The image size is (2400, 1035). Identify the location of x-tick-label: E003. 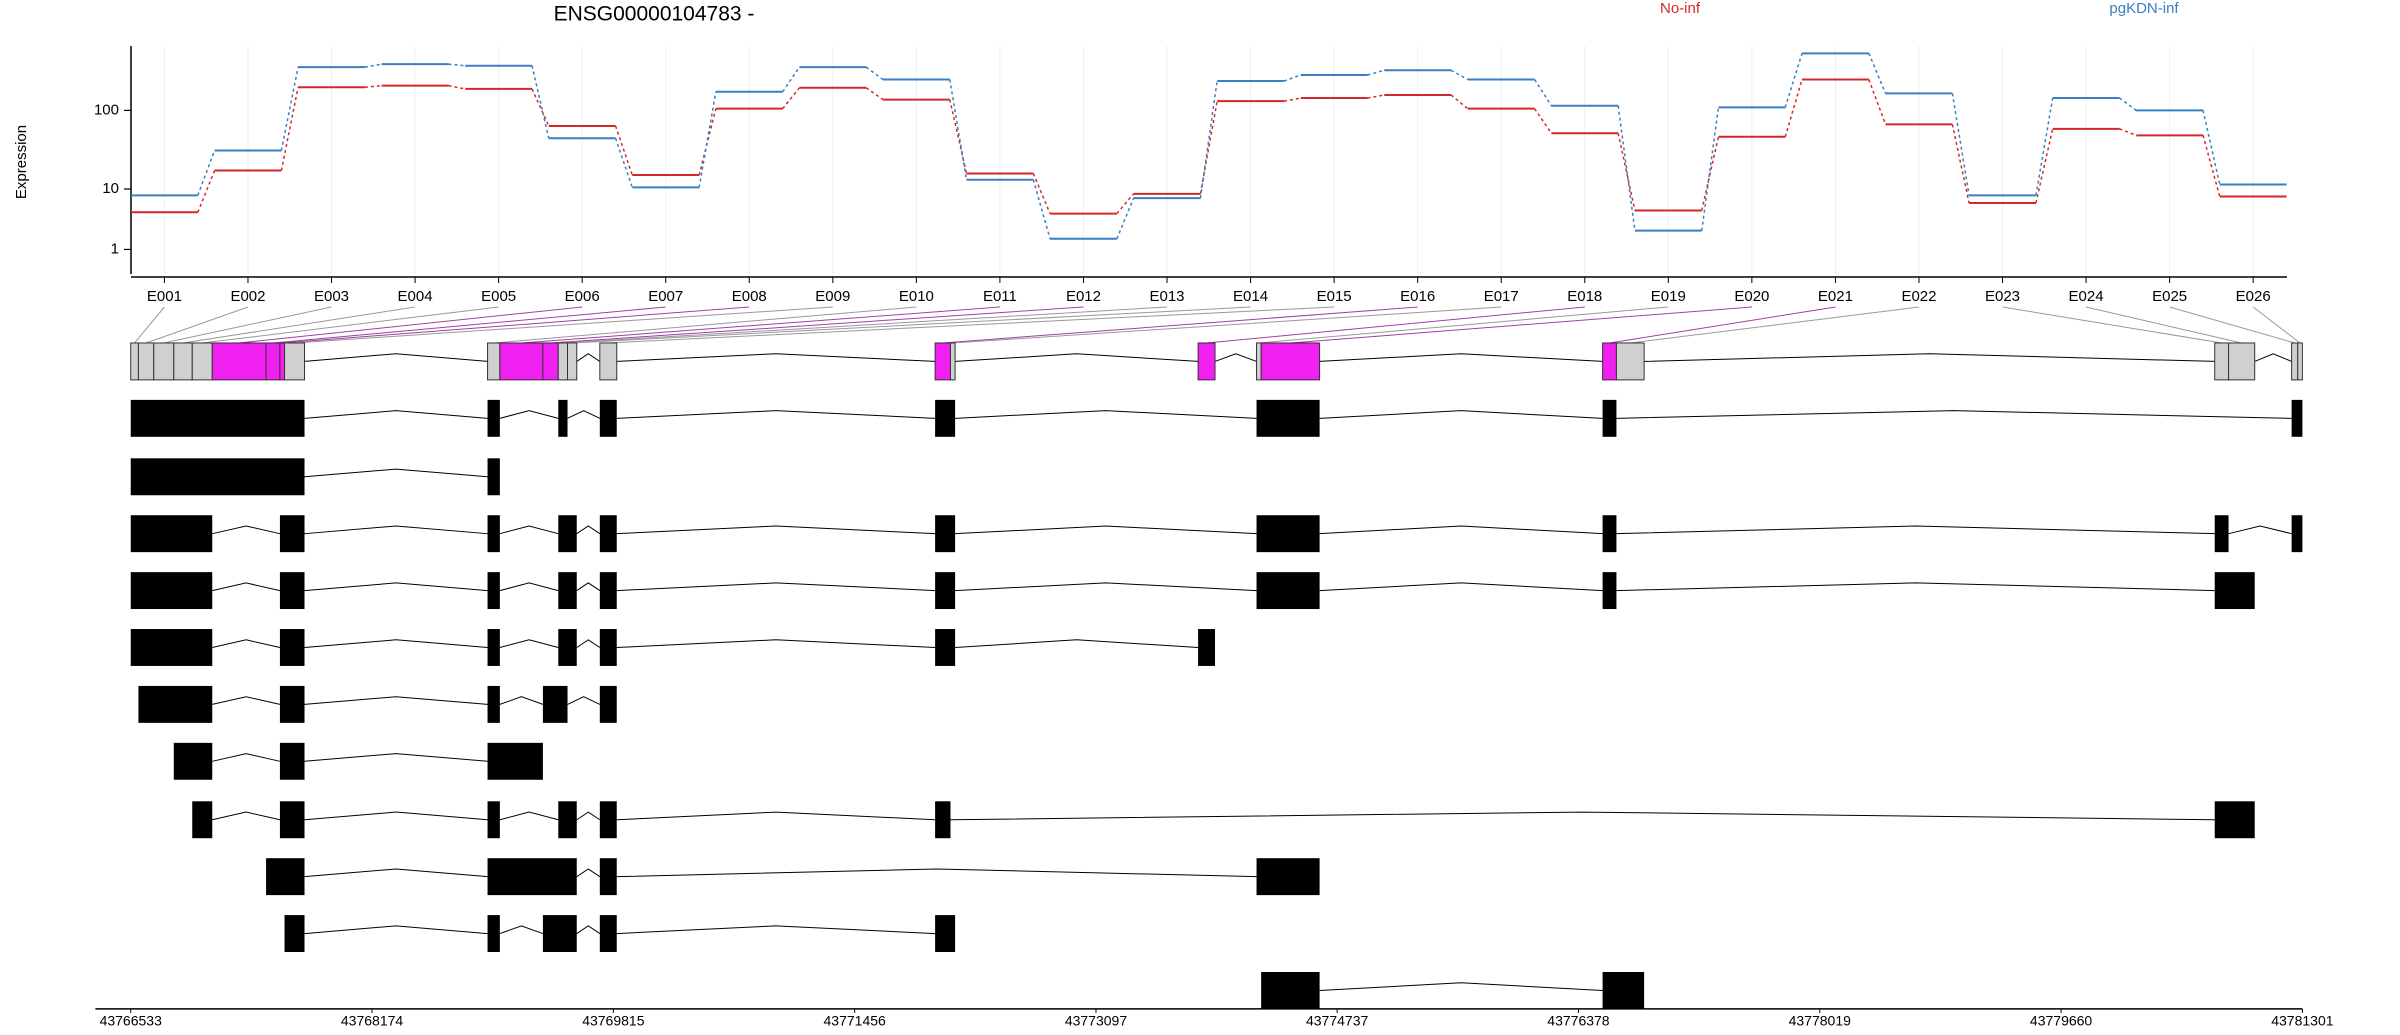
(331, 296).